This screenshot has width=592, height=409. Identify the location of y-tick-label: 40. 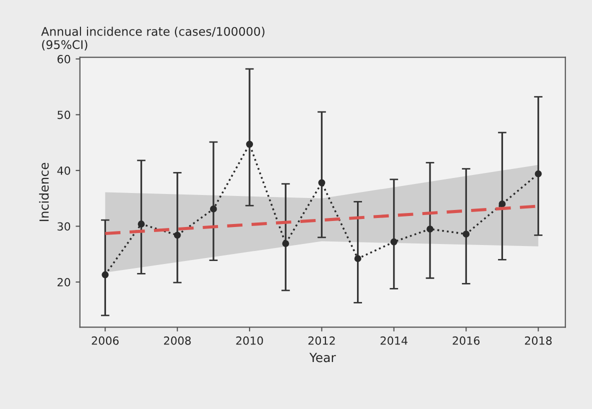
(63, 170).